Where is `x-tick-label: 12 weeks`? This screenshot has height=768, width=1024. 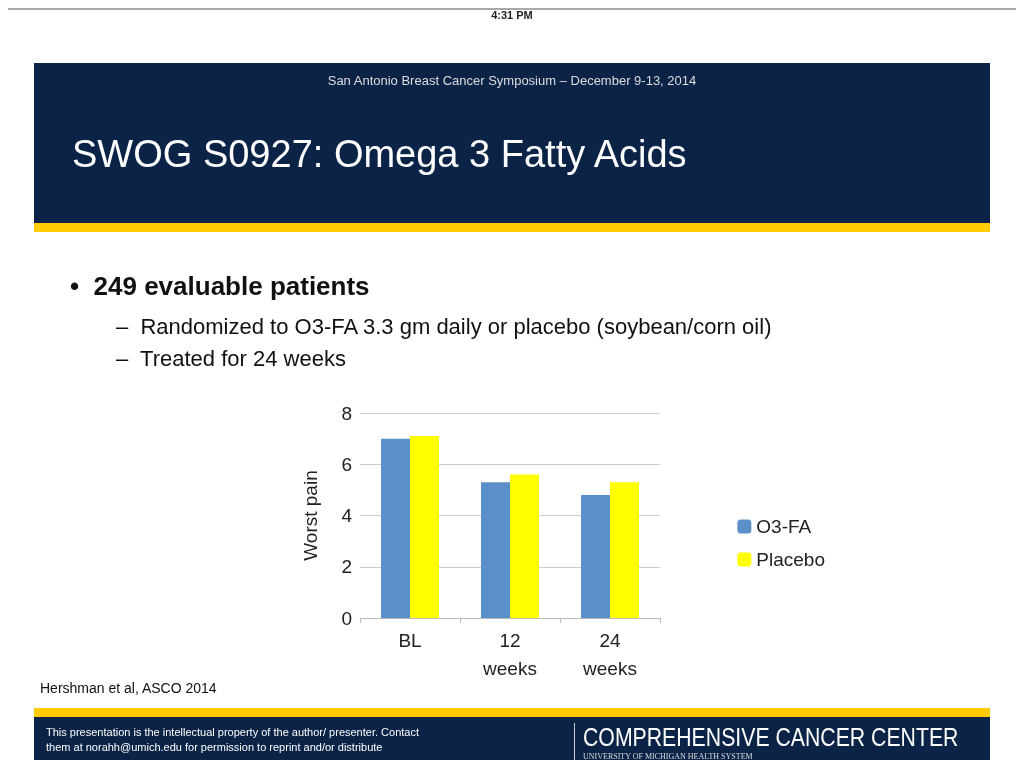
x-tick-label: 12 weeks is located at coordinates (509, 654).